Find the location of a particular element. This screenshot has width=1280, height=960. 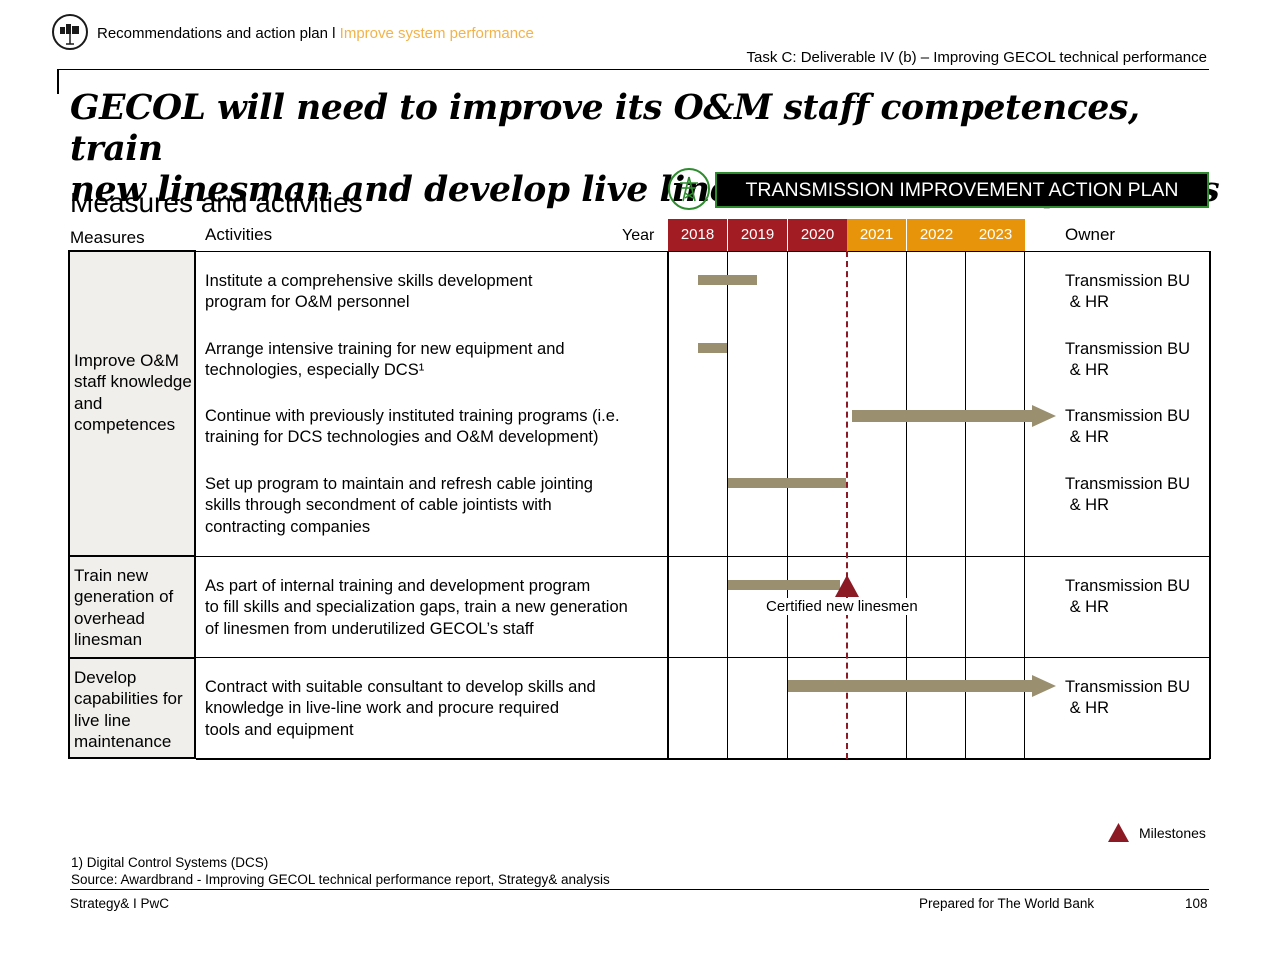

year-cell-2020: 2020 is located at coordinates (817, 235).